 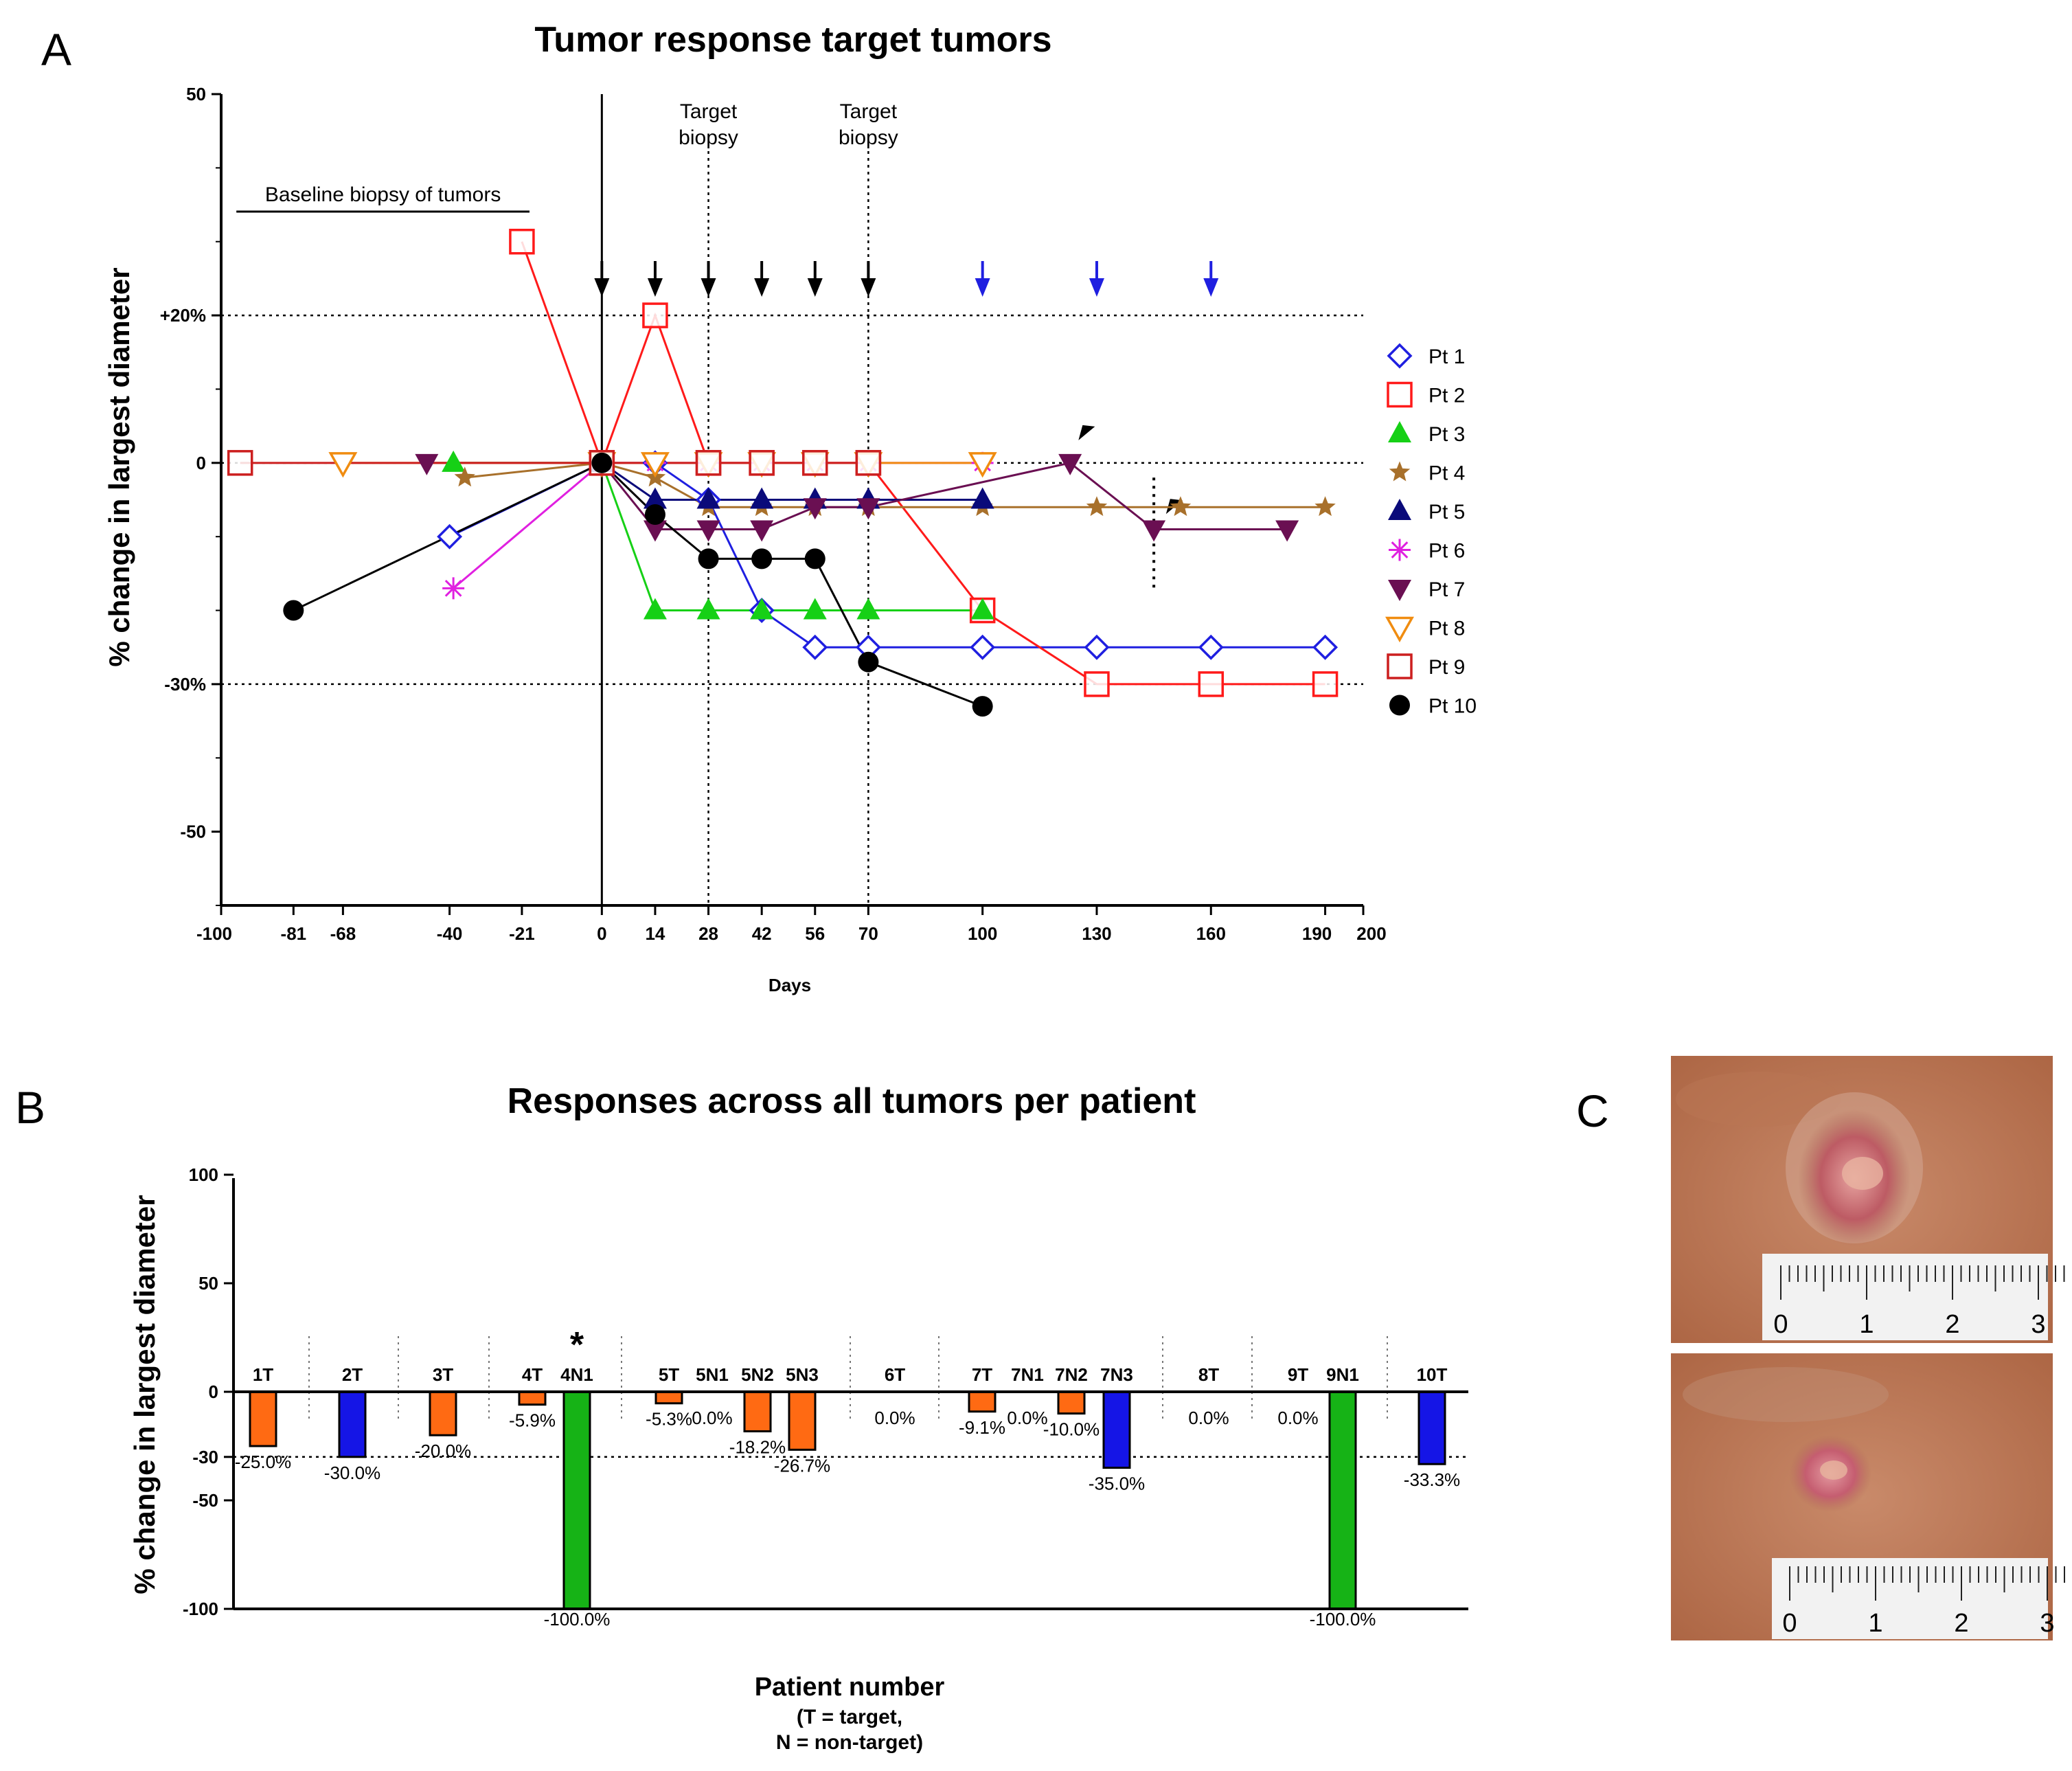 What do you see at coordinates (803, 1420) in the screenshot?
I see `bar-5N3` at bounding box center [803, 1420].